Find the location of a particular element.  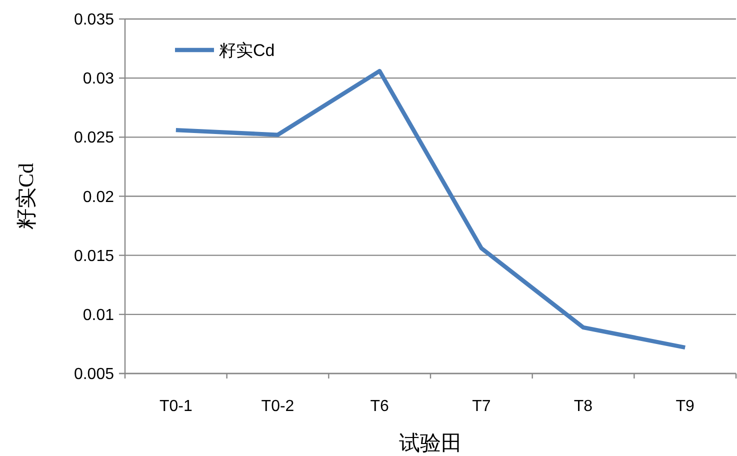

y-tick-label: 0.035 is located at coordinates (94, 20).